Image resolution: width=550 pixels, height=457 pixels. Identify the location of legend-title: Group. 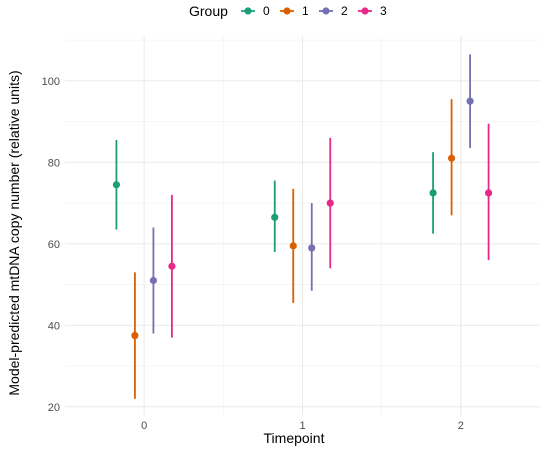
(208, 11).